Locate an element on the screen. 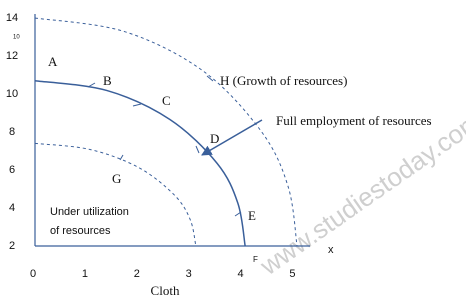 This screenshot has height=305, width=466. x-tick-label: 2 is located at coordinates (137, 274).